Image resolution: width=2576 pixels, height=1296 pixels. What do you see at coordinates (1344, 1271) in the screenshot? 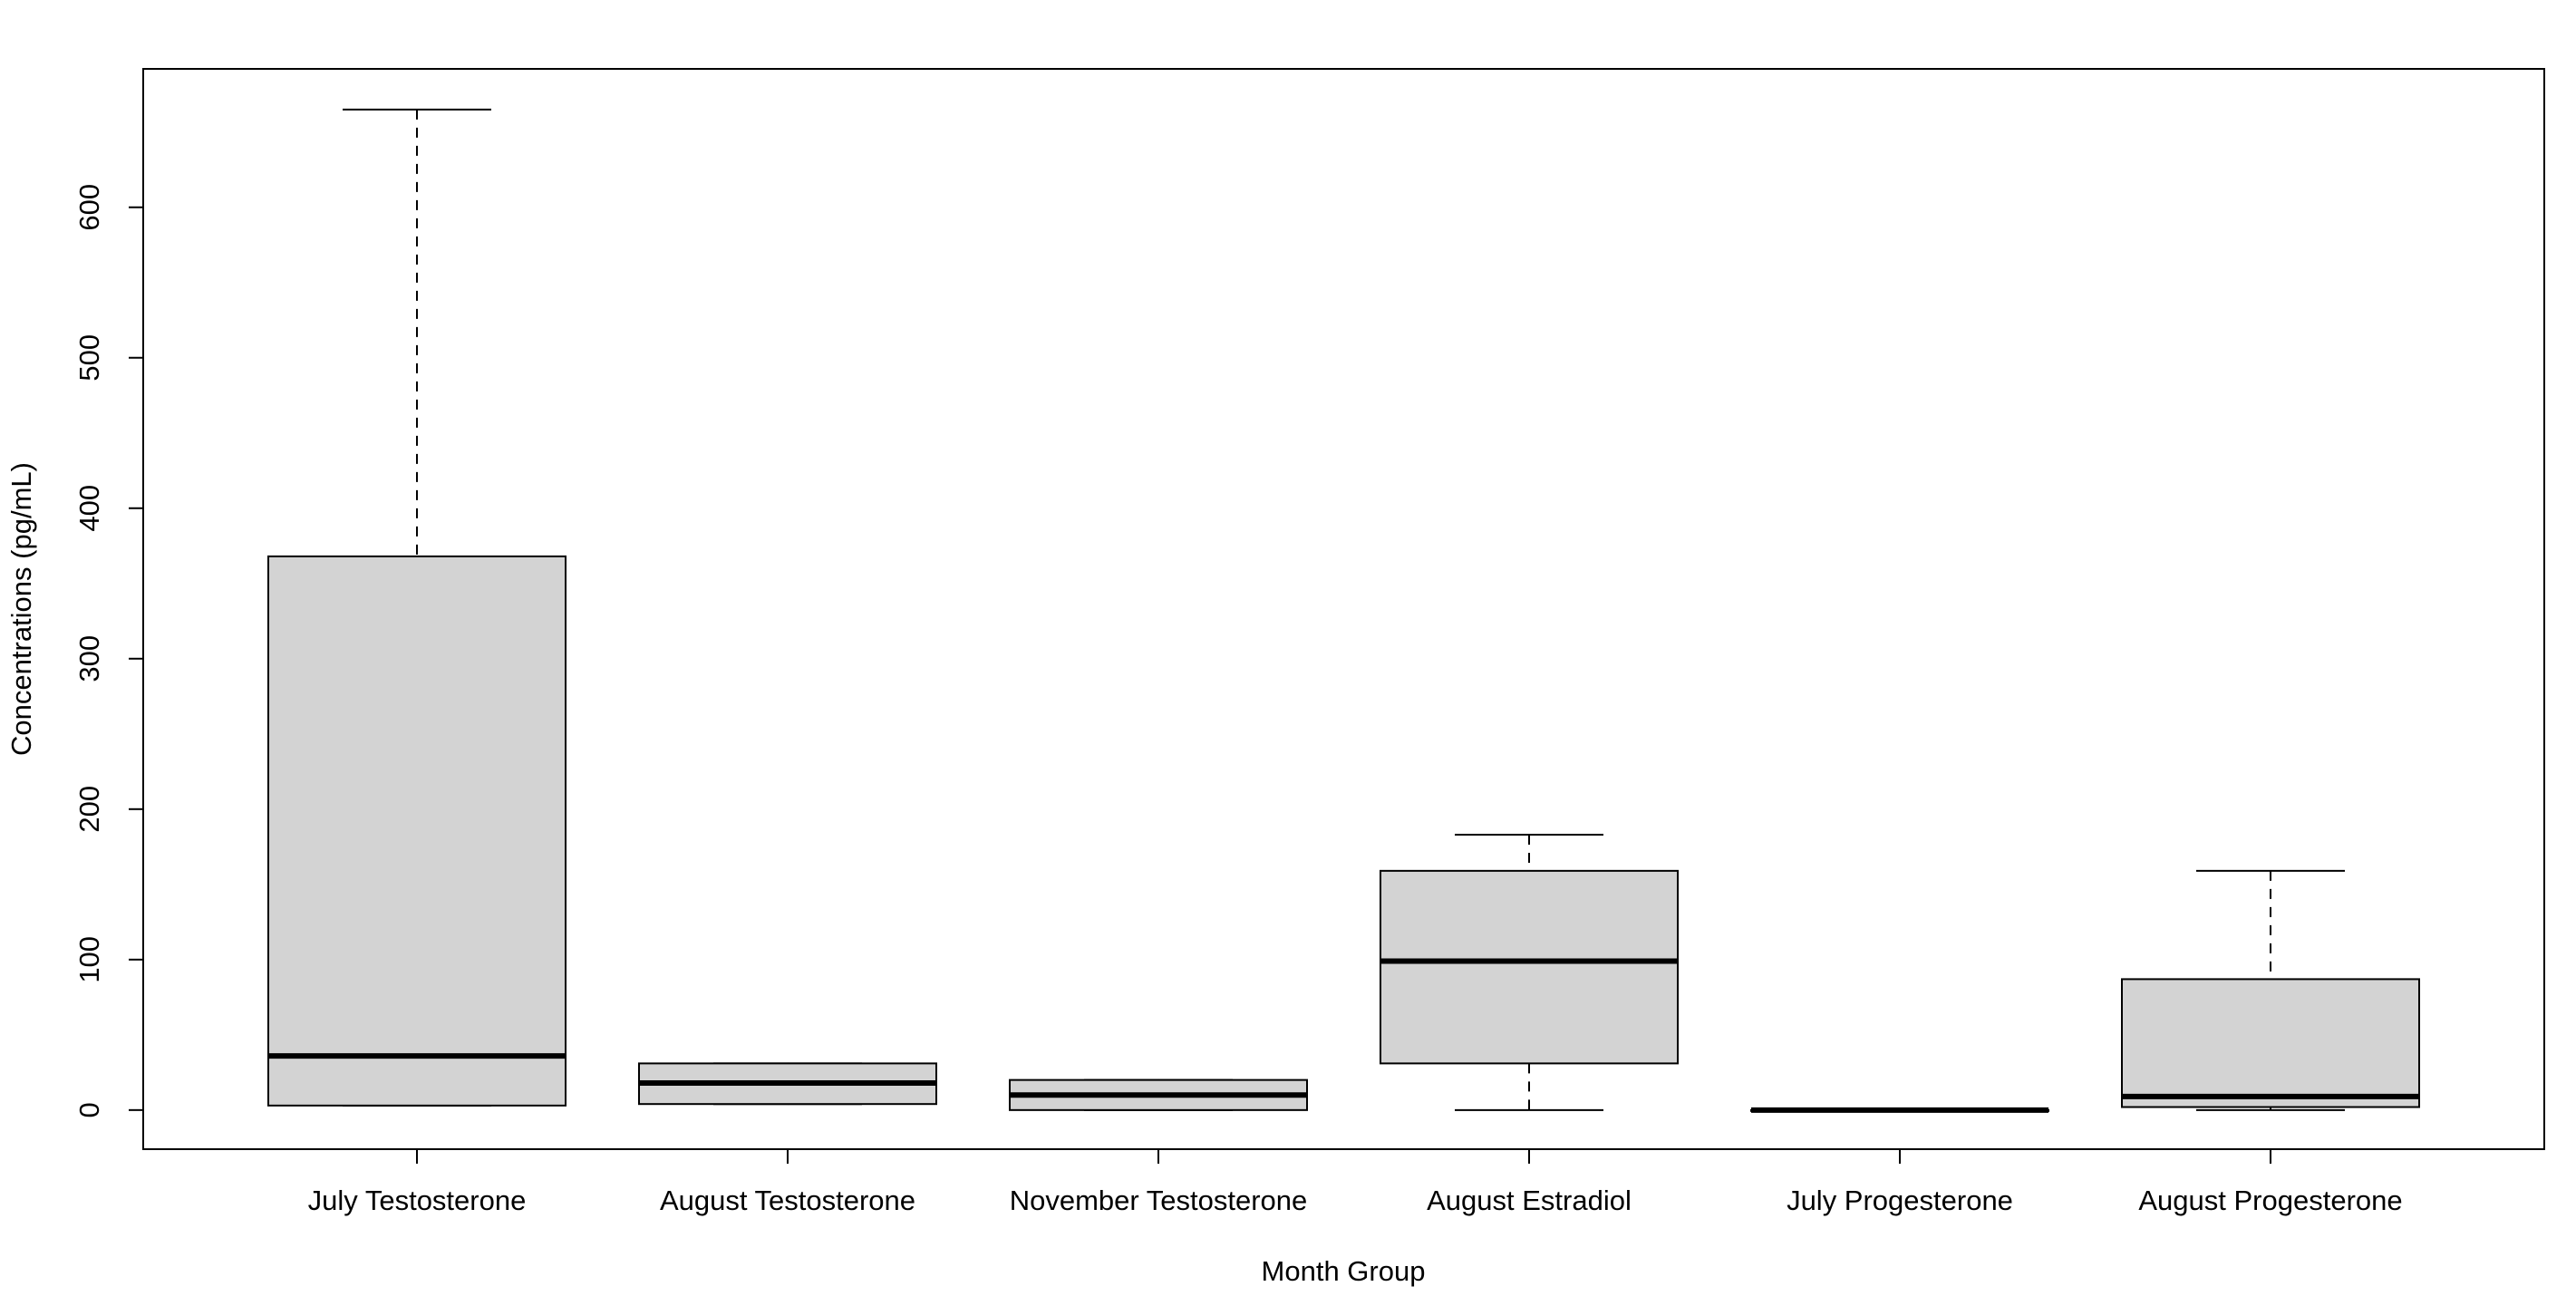
I see `x-axis-label: Month Group` at bounding box center [1344, 1271].